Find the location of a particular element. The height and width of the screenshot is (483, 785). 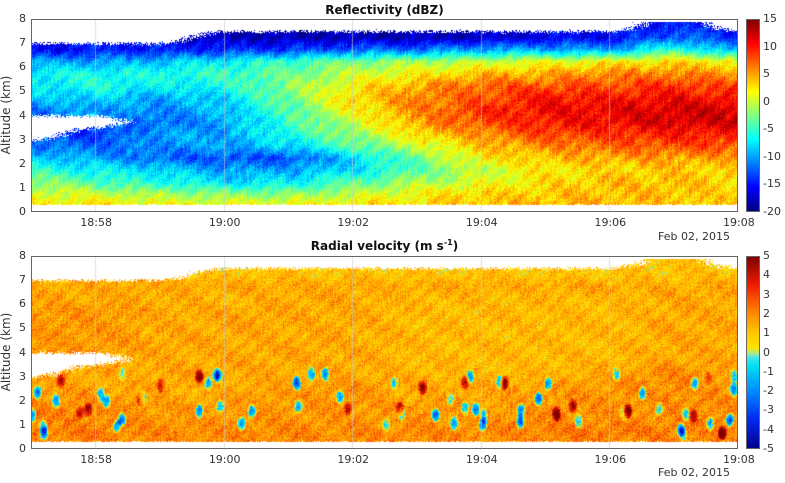

colorbar-tick-label: 3 is located at coordinates (766, 294).